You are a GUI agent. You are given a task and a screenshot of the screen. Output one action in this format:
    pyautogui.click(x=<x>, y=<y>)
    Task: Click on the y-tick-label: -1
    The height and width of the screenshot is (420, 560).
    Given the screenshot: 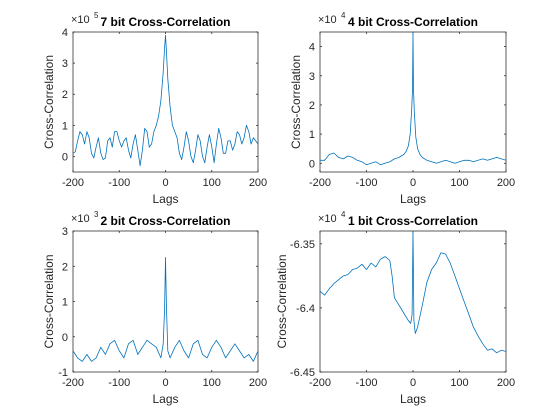 What is the action you would take?
    pyautogui.click(x=63, y=373)
    